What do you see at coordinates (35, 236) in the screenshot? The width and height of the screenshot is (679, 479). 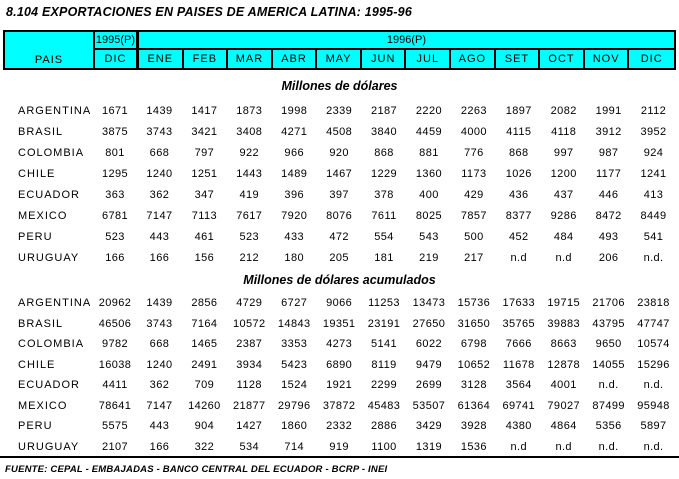 I see `country-label: PERU` at bounding box center [35, 236].